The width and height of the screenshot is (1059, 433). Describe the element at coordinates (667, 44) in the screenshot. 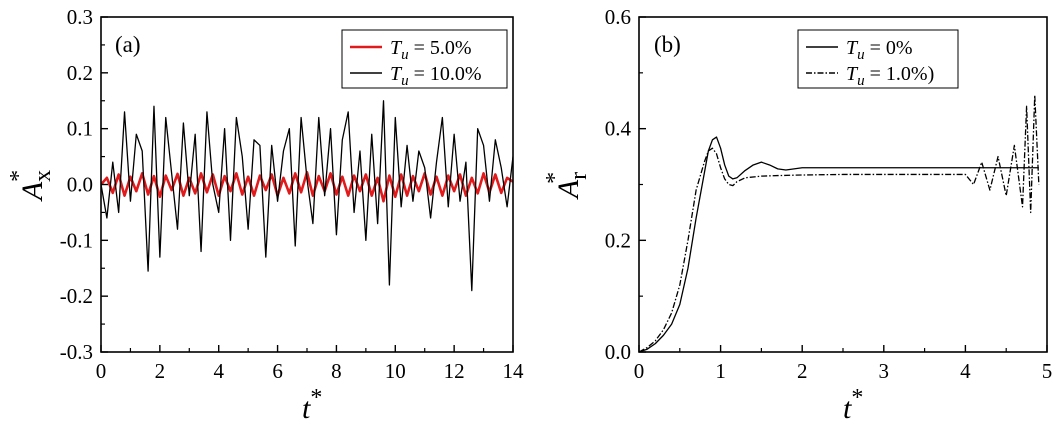

I see `panel-label: (b)` at that location.